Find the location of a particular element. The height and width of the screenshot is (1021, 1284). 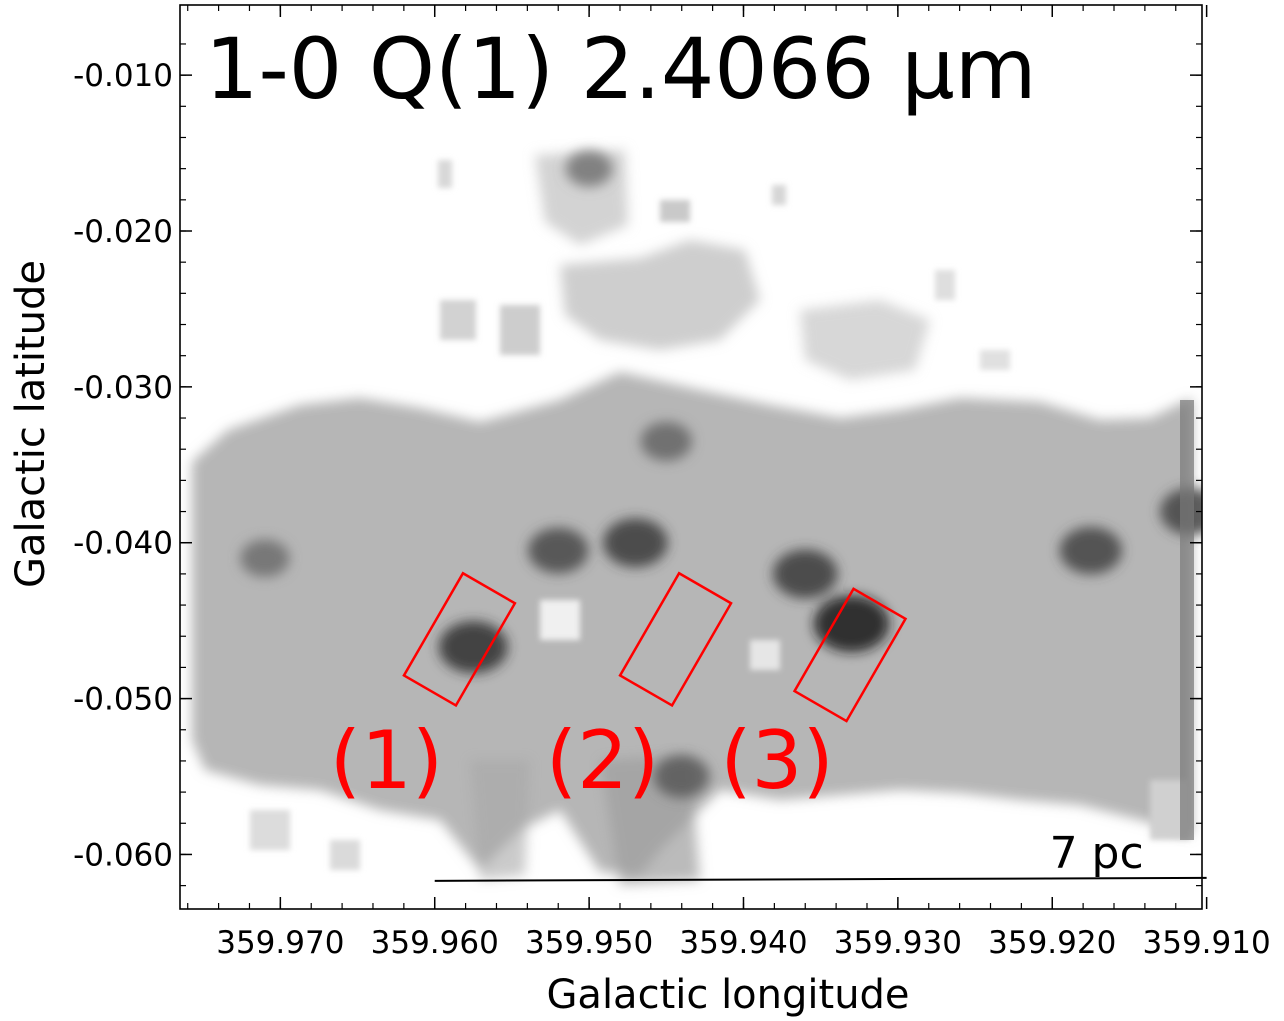

chart-title: 1-0 Q(1) 2.4066 μm is located at coordinates (621, 69).